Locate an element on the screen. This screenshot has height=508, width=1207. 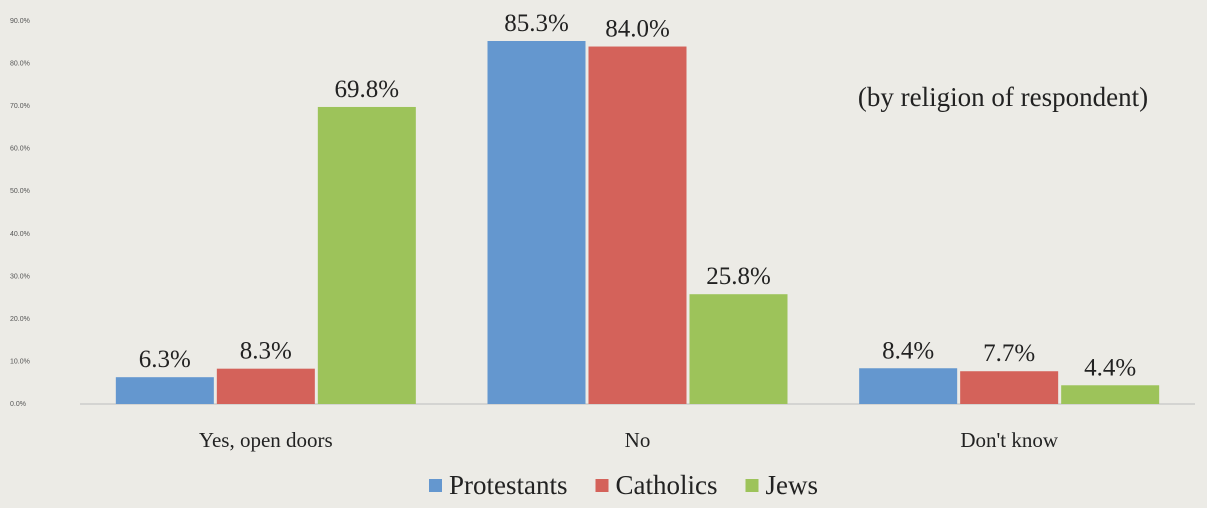
legend: Protestants Catholics Jews is located at coordinates (623, 485).